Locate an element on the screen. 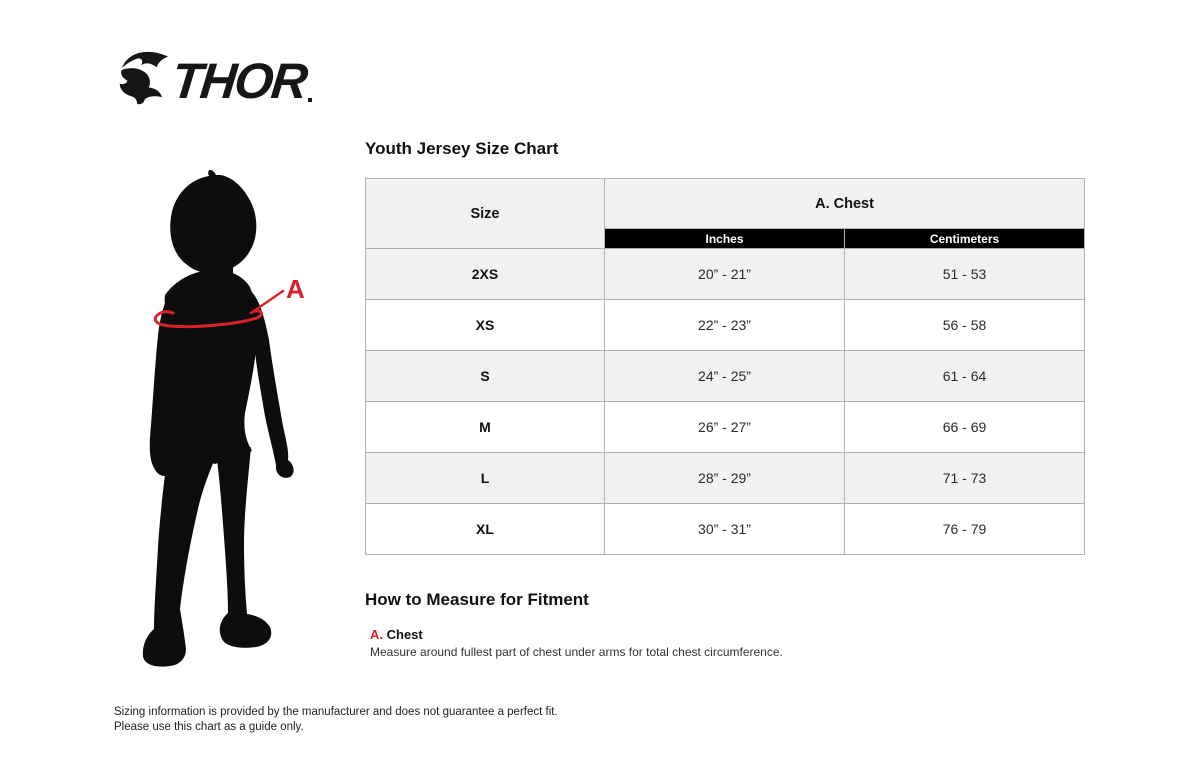 This screenshot has height=780, width=1200. how-to-measure-title: How to Measure for Fitment is located at coordinates (477, 599).